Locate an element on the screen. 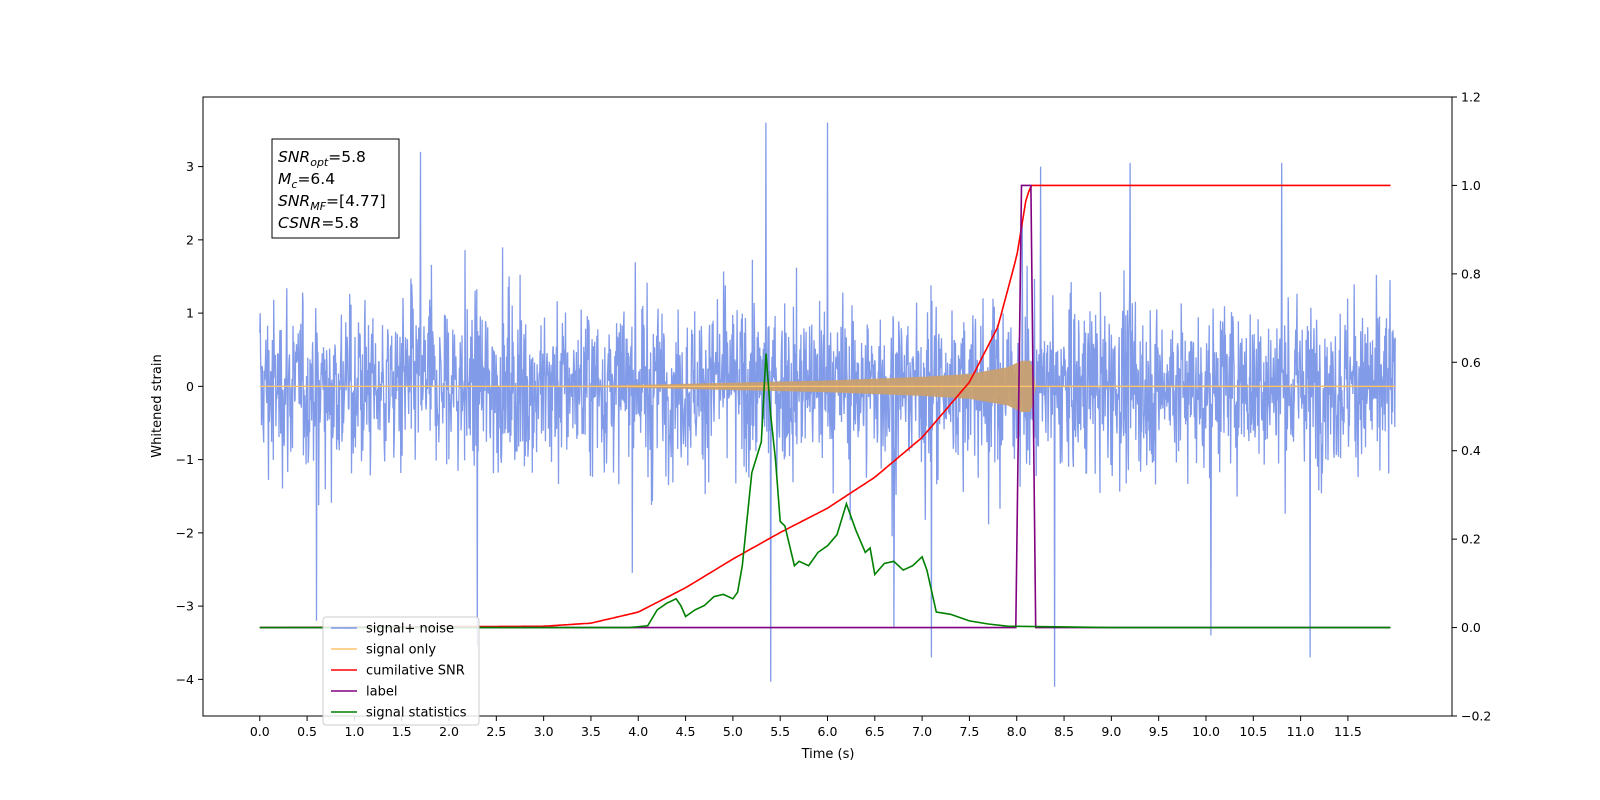 The height and width of the screenshot is (800, 1600). y-tick-label: 3 is located at coordinates (190, 166).